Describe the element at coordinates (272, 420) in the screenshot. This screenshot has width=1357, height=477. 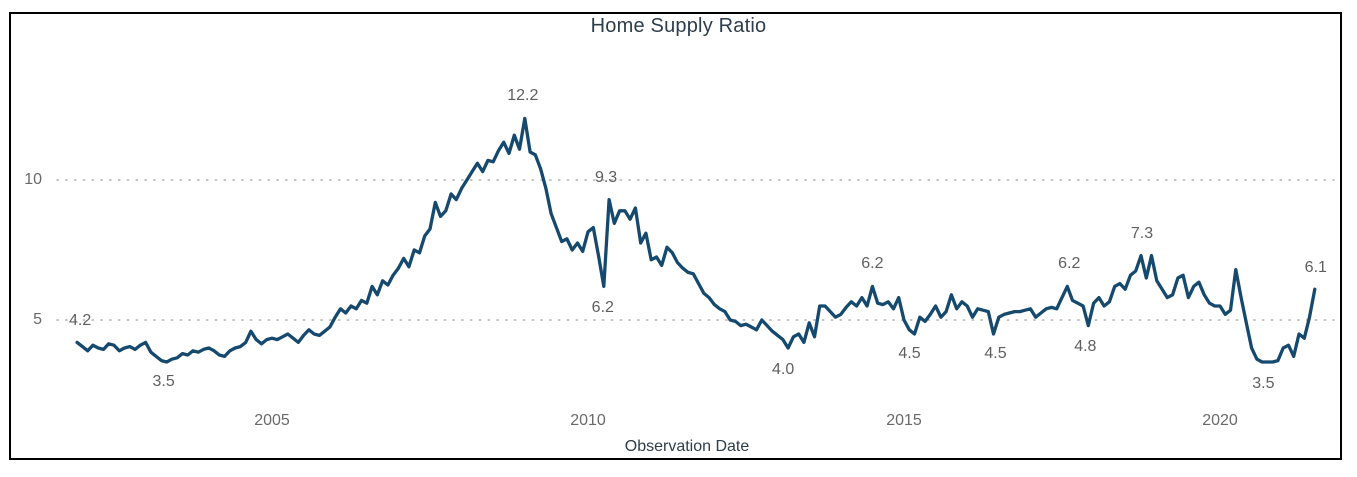
I see `x-tick-label: 2005` at that location.